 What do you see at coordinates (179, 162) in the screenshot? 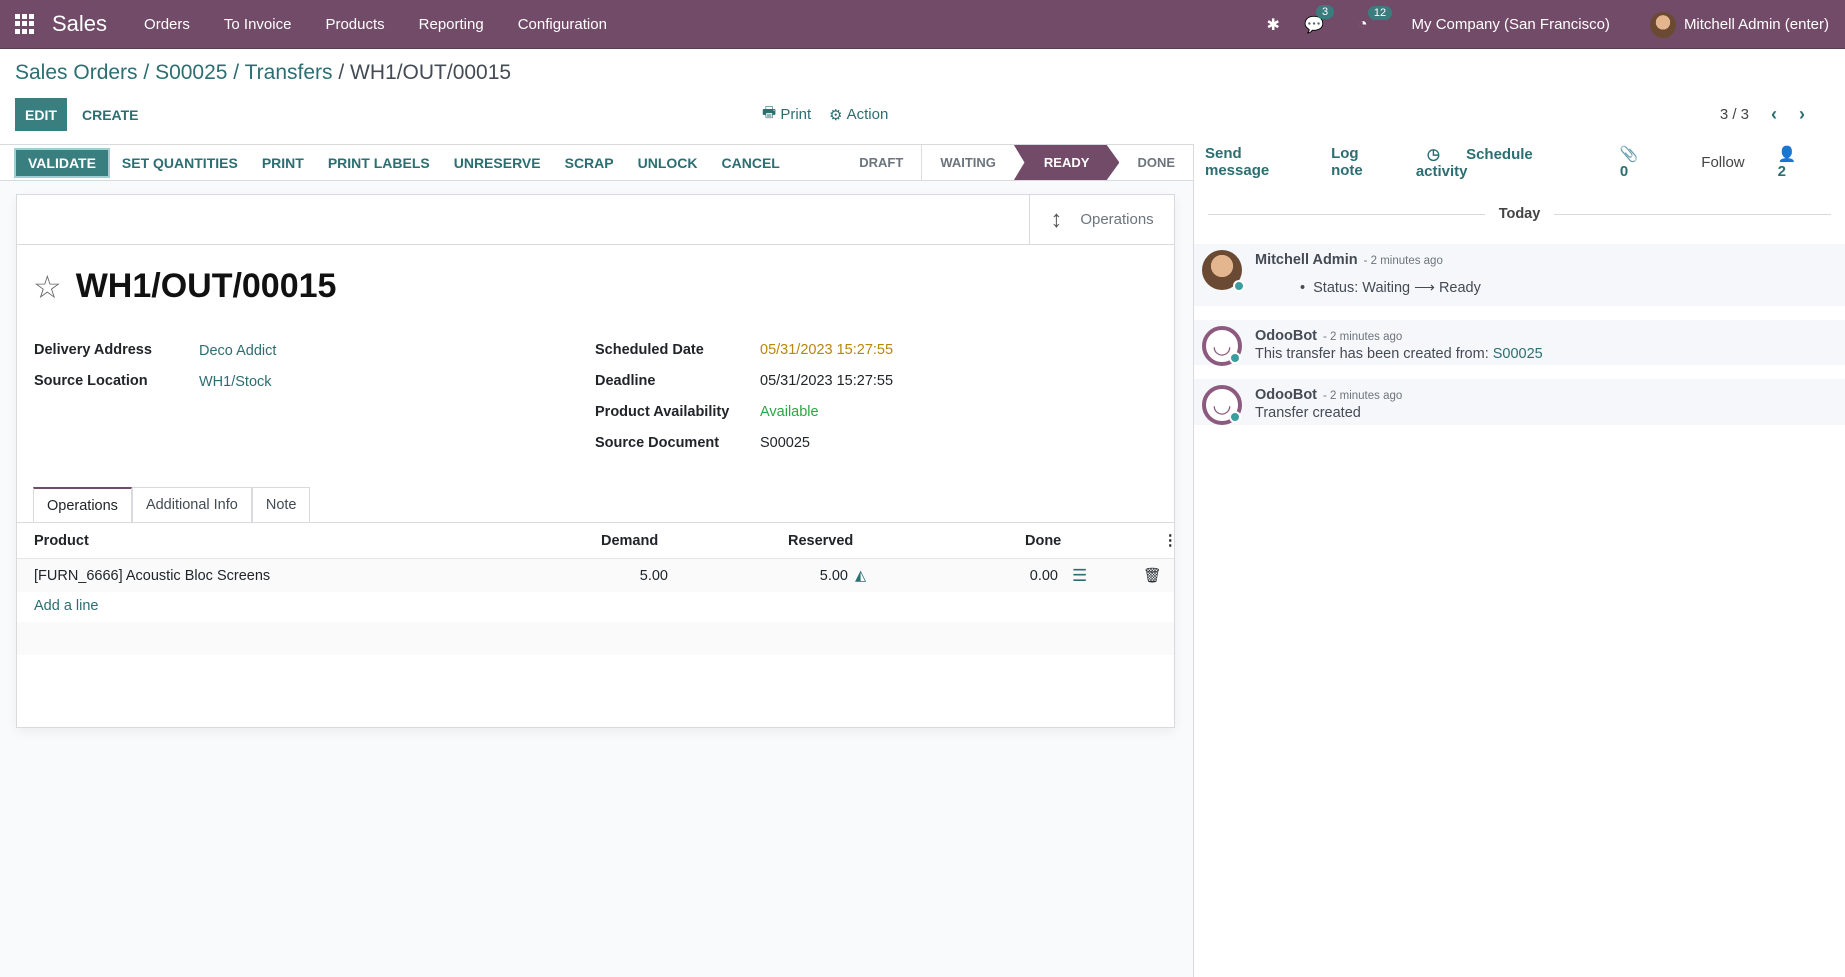
I see `set-quantities-button: SET QUANTITIES` at bounding box center [179, 162].